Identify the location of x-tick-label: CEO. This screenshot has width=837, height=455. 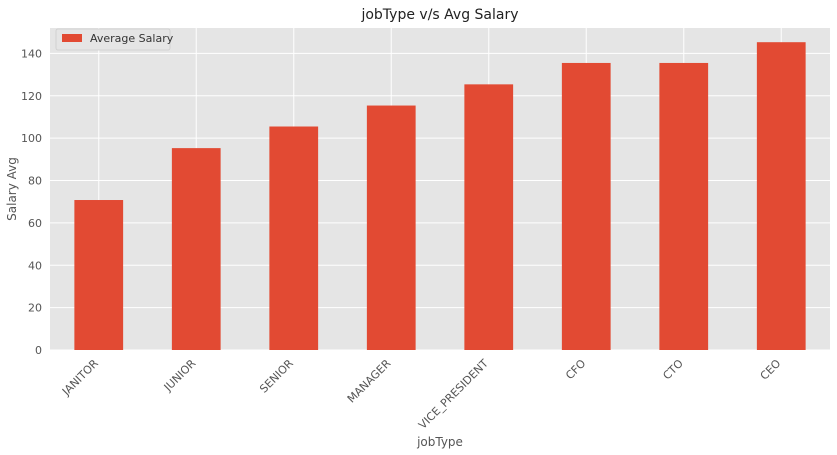
(771, 370).